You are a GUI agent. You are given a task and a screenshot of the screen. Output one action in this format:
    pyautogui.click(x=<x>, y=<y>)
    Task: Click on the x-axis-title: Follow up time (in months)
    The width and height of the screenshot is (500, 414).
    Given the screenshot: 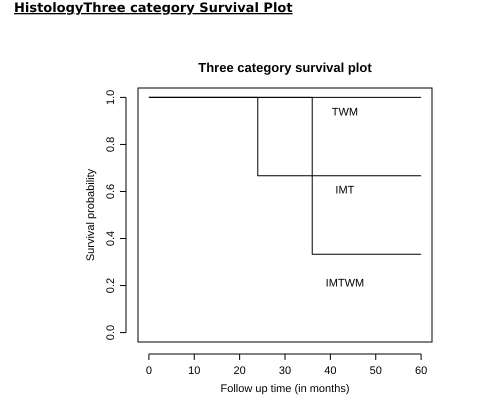 What is the action you would take?
    pyautogui.click(x=285, y=389)
    